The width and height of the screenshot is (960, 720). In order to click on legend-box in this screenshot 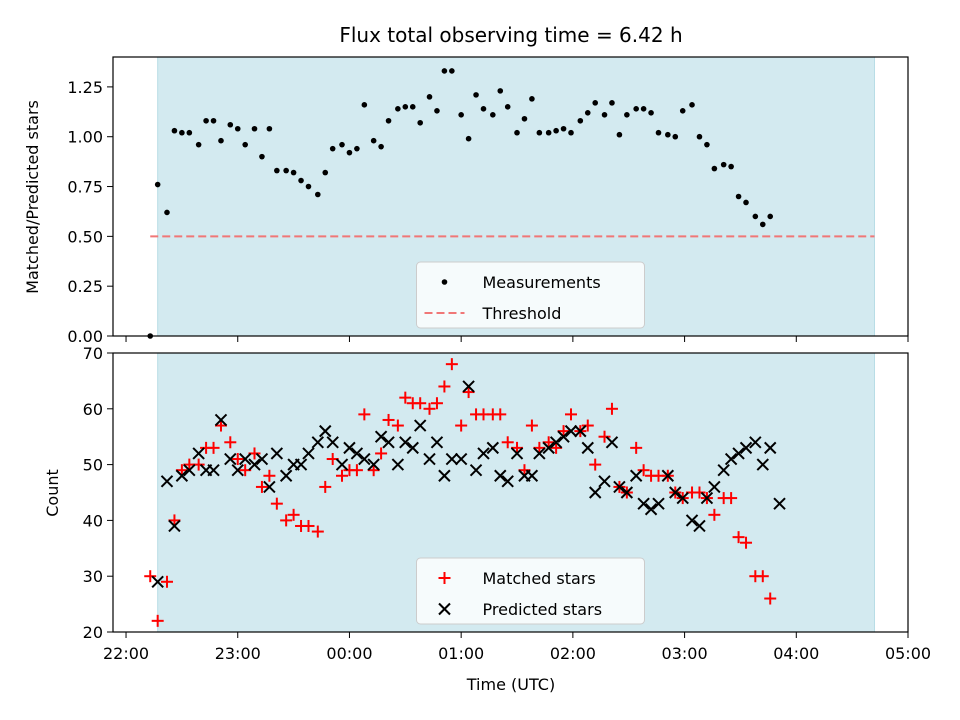, I will do `click(530, 295)`.